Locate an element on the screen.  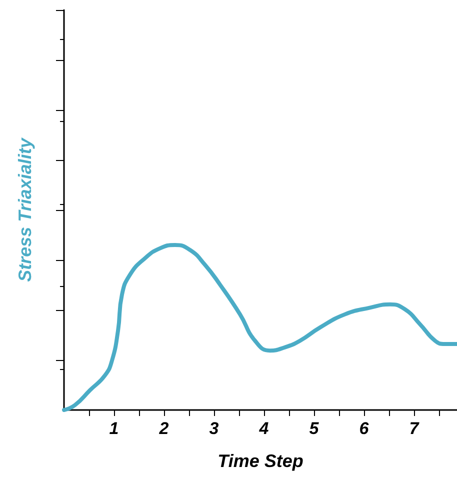
x-tick-label: 1 is located at coordinates (114, 428).